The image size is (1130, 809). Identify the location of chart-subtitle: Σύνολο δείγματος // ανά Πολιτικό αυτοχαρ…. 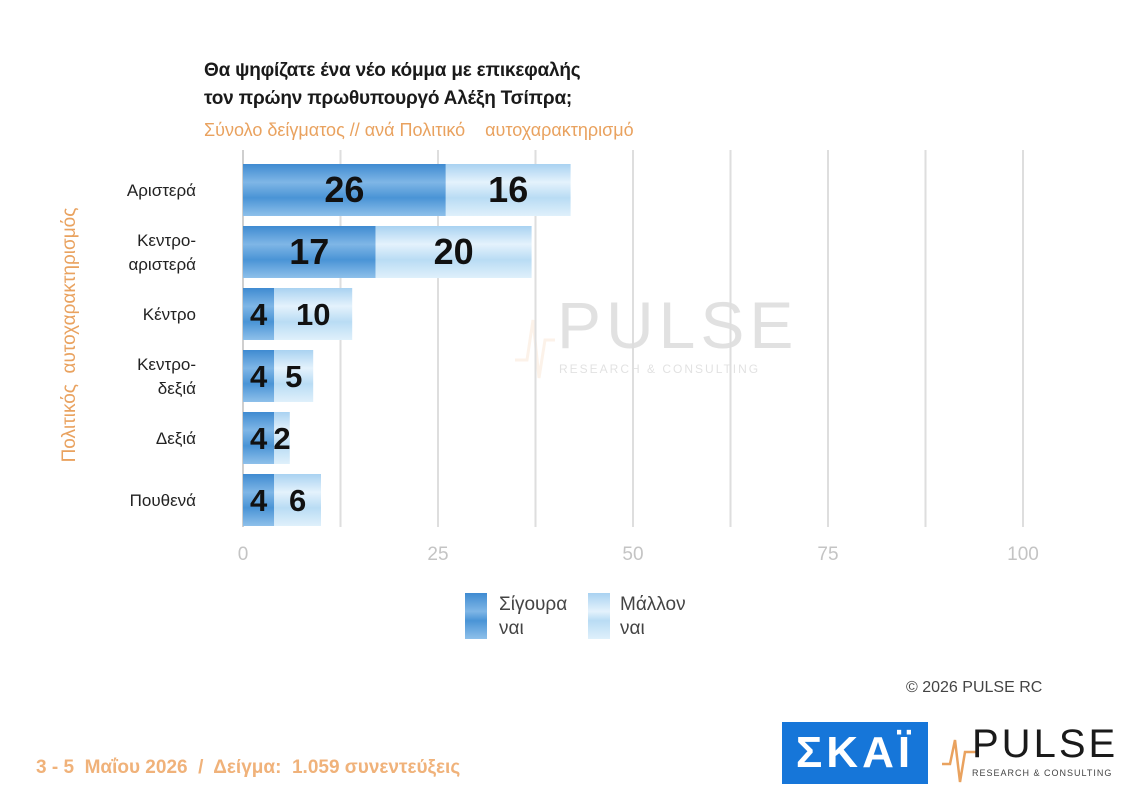
(419, 130).